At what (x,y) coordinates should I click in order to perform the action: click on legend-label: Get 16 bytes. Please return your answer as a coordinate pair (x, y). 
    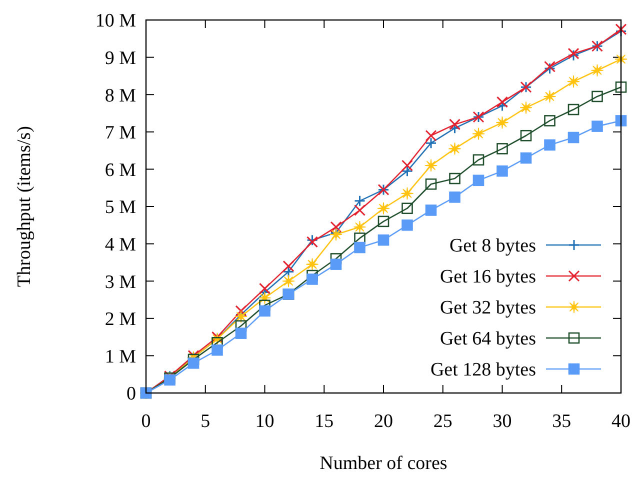
    Looking at the image, I should click on (488, 277).